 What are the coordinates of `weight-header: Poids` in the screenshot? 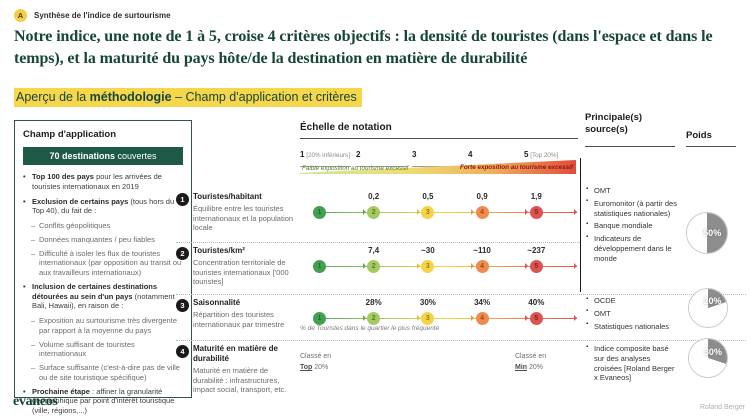 It's located at (699, 135).